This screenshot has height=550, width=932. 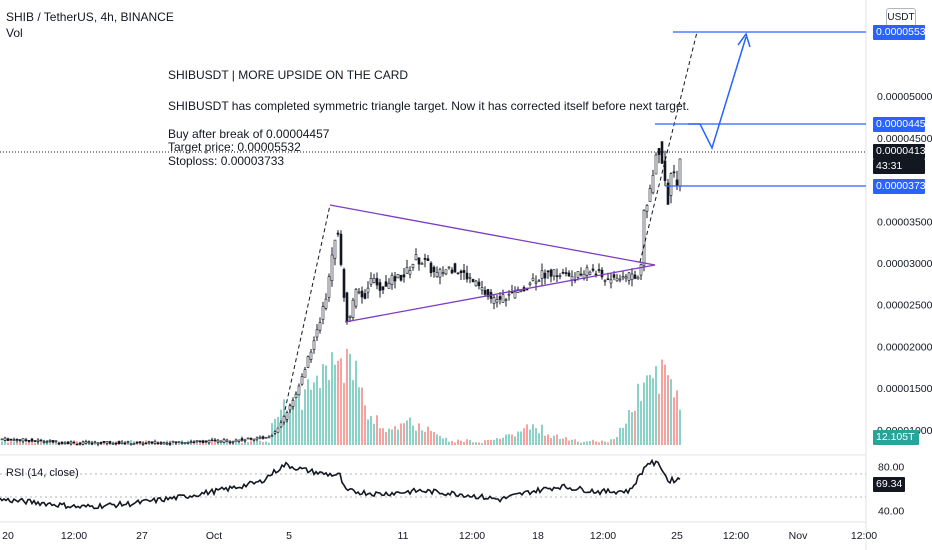 I want to click on symbol-title: SHIB / TetherUS, 4h, BINANCE, so click(x=90, y=17).